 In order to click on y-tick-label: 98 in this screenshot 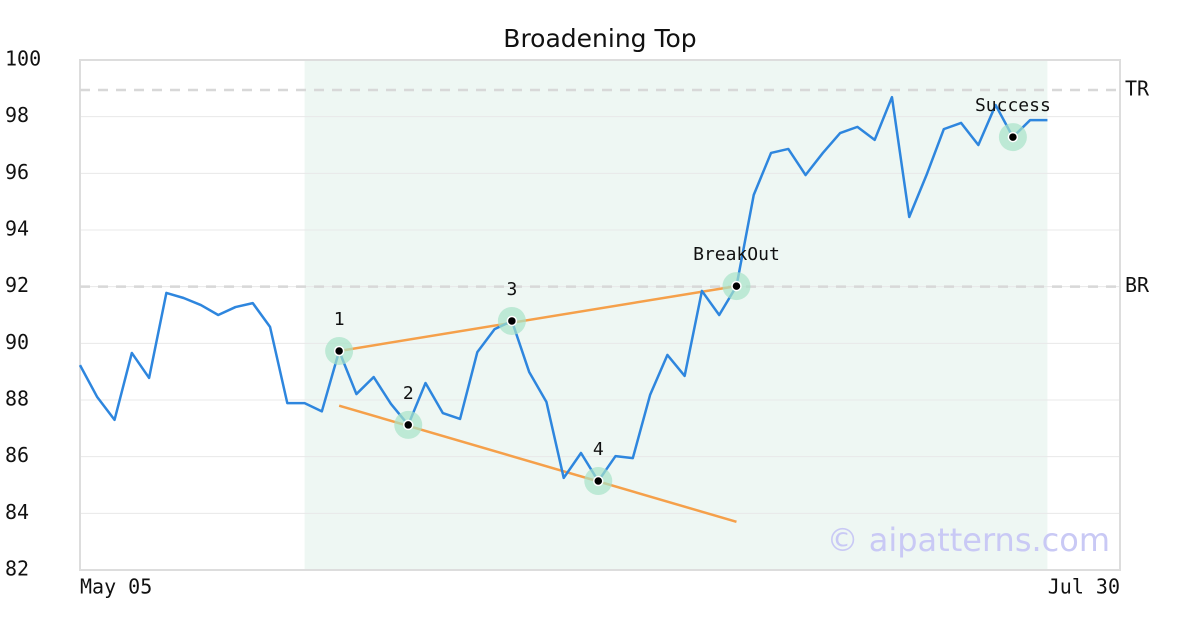, I will do `click(17, 115)`.